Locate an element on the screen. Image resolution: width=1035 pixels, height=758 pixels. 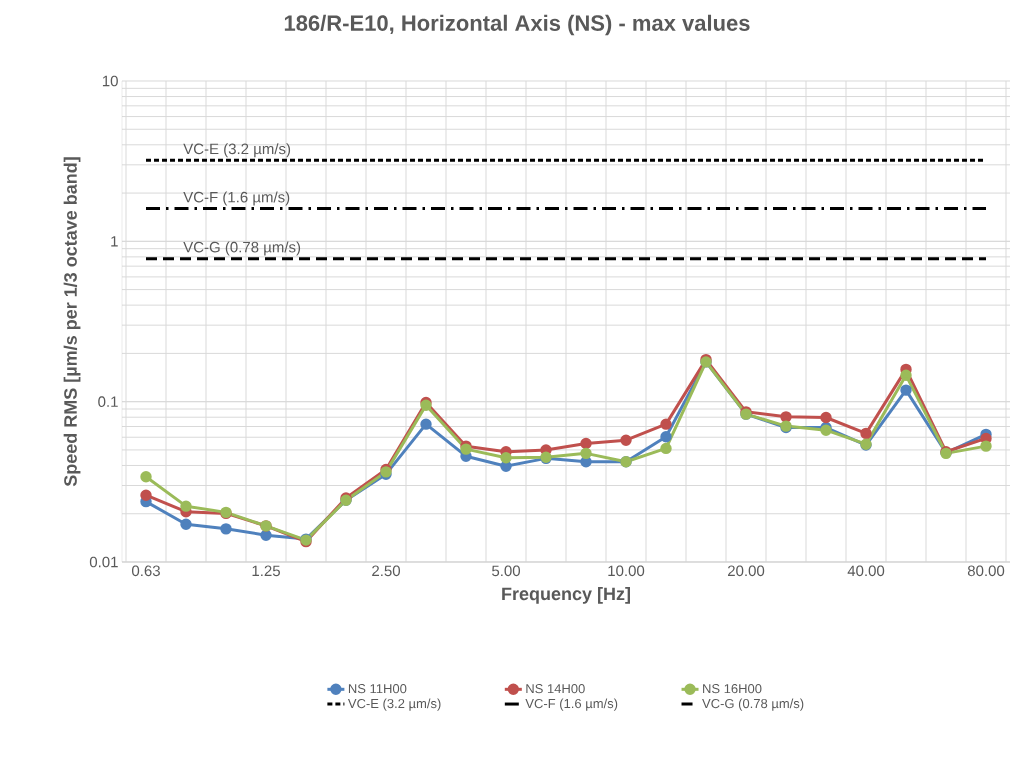
x-tick-label: 10.00 is located at coordinates (626, 571).